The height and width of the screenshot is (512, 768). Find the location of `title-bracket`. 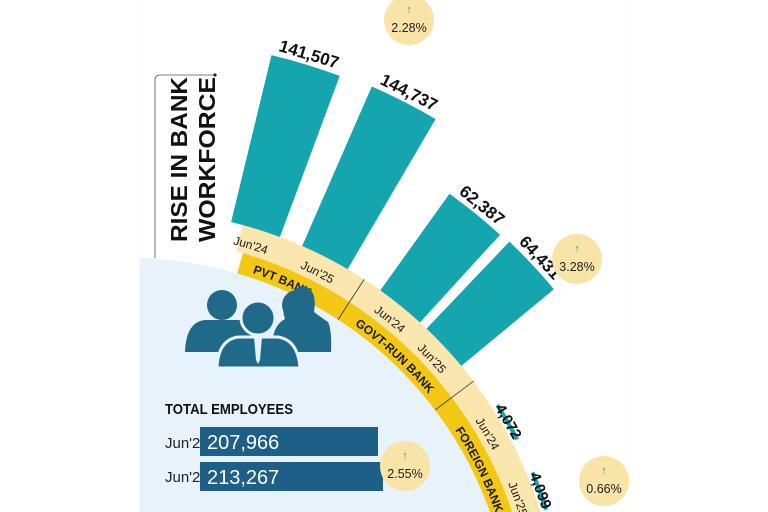

title-bracket is located at coordinates (184, 166).